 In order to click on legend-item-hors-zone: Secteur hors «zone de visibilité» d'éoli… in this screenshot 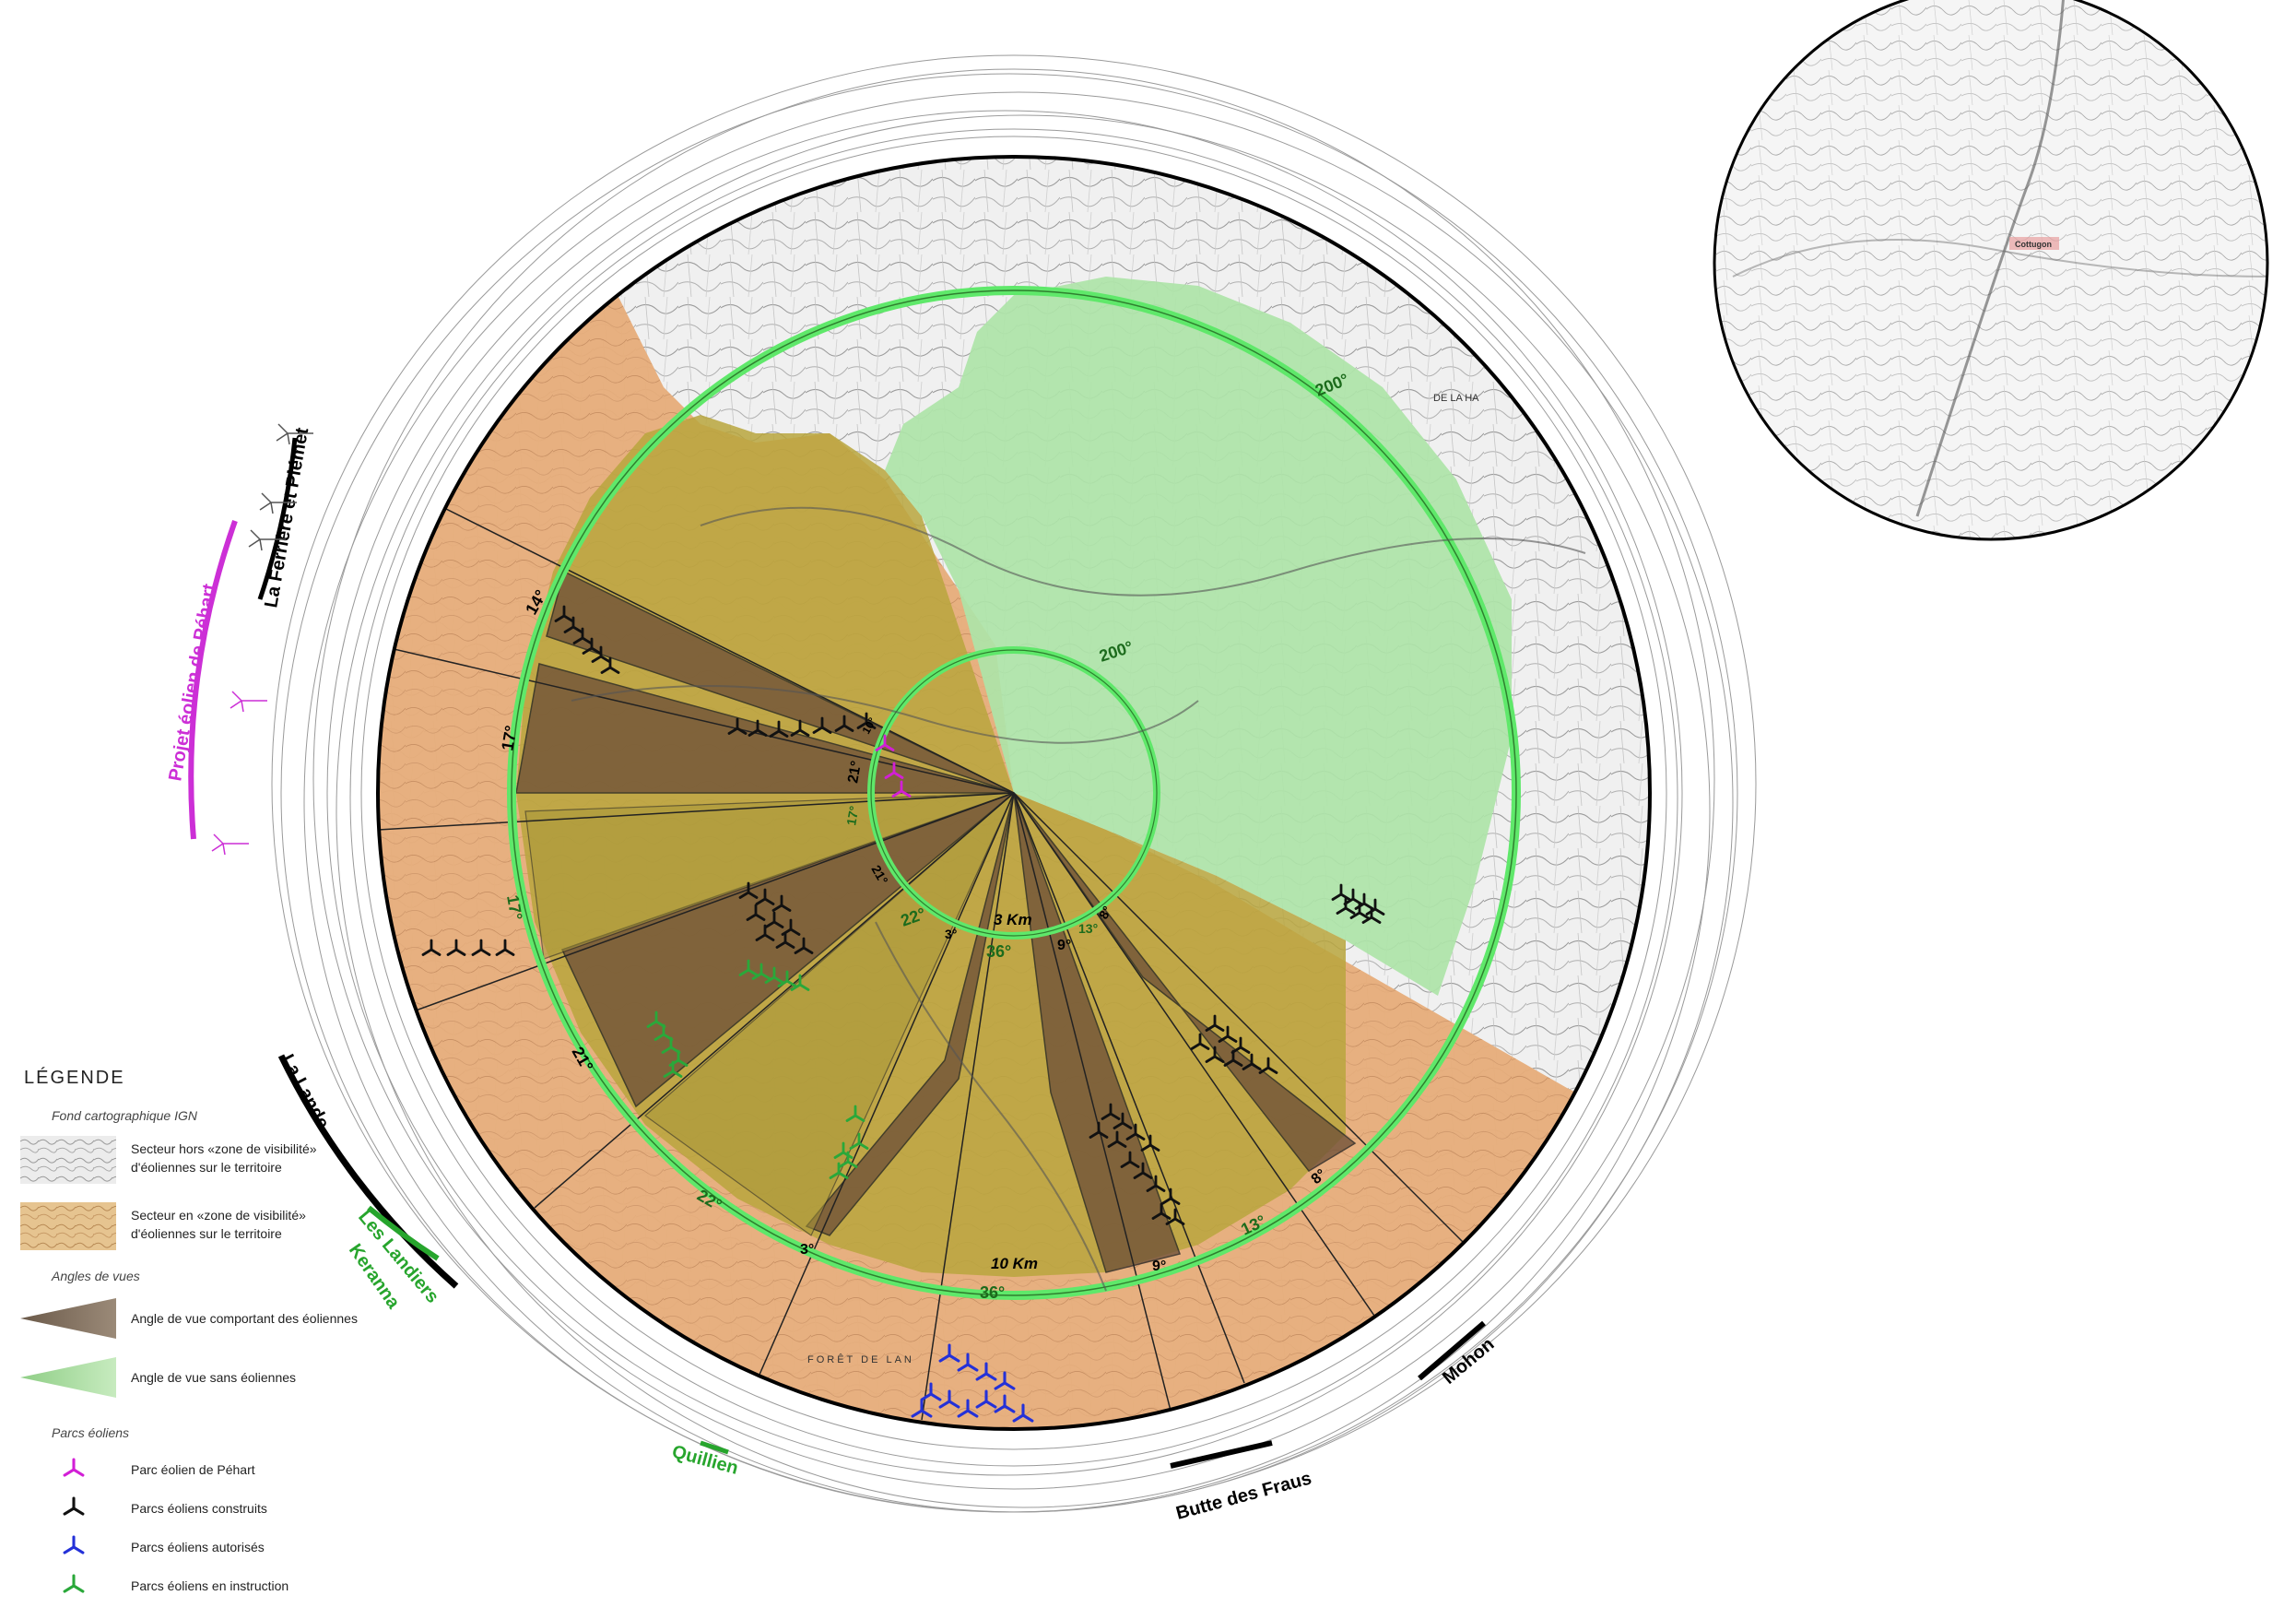, I will do `click(219, 1160)`.